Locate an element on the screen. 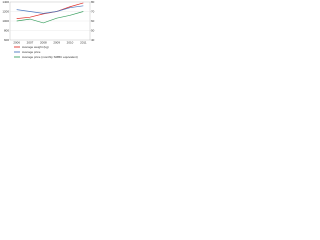  y2-tick-label: 80 is located at coordinates (93, 2).